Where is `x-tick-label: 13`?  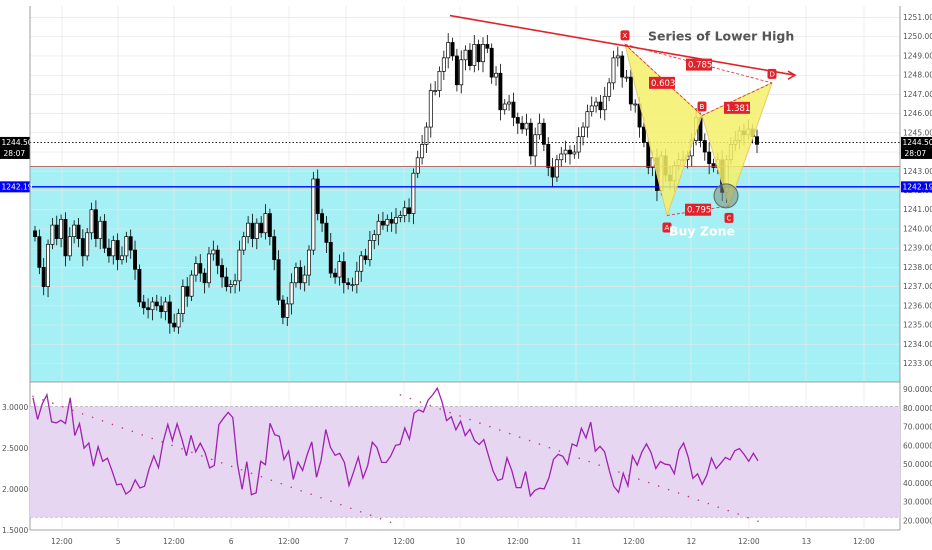
x-tick-label: 13 is located at coordinates (807, 541).